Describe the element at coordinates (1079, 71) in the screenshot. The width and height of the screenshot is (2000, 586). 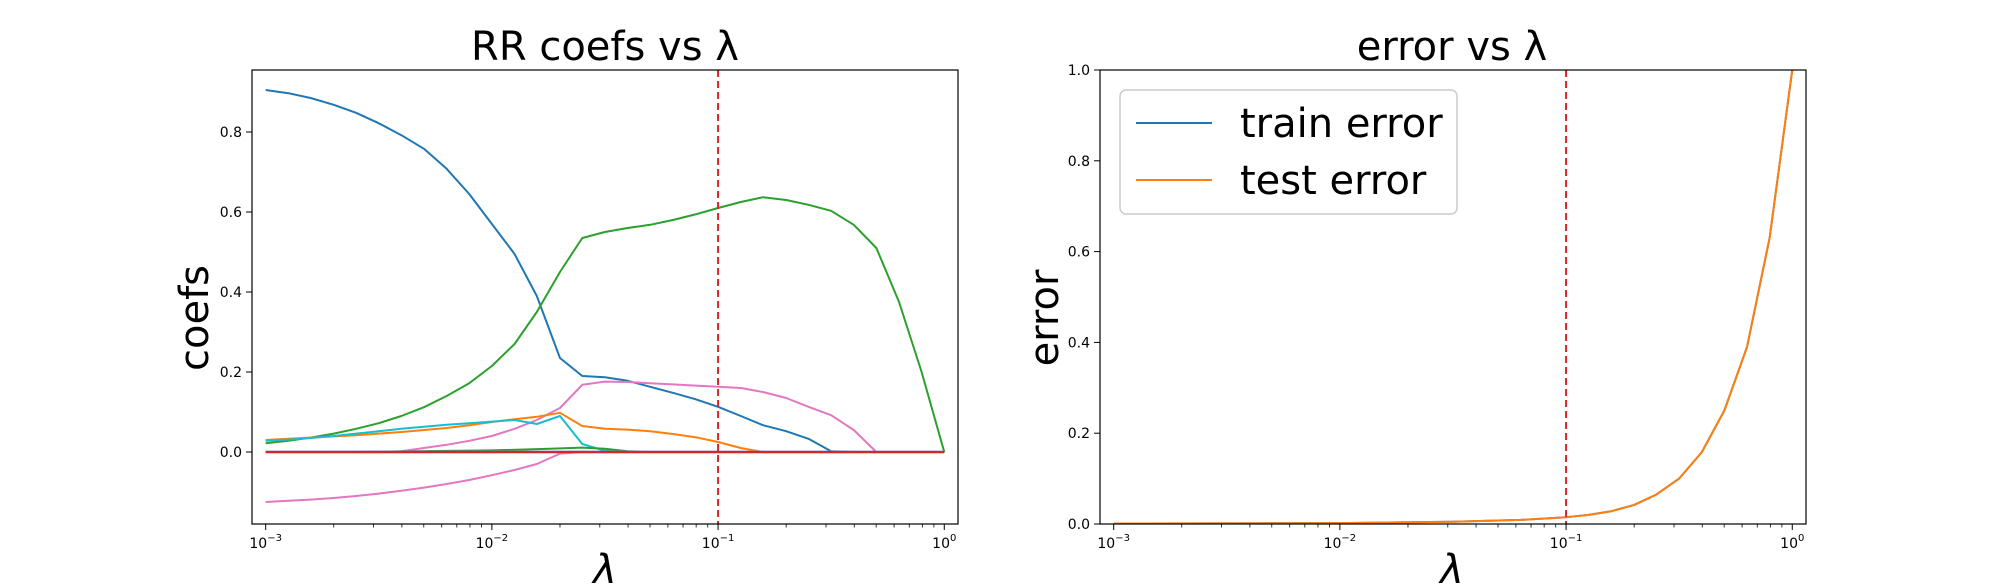
I see `error-ytick-label-5: 1.0` at that location.